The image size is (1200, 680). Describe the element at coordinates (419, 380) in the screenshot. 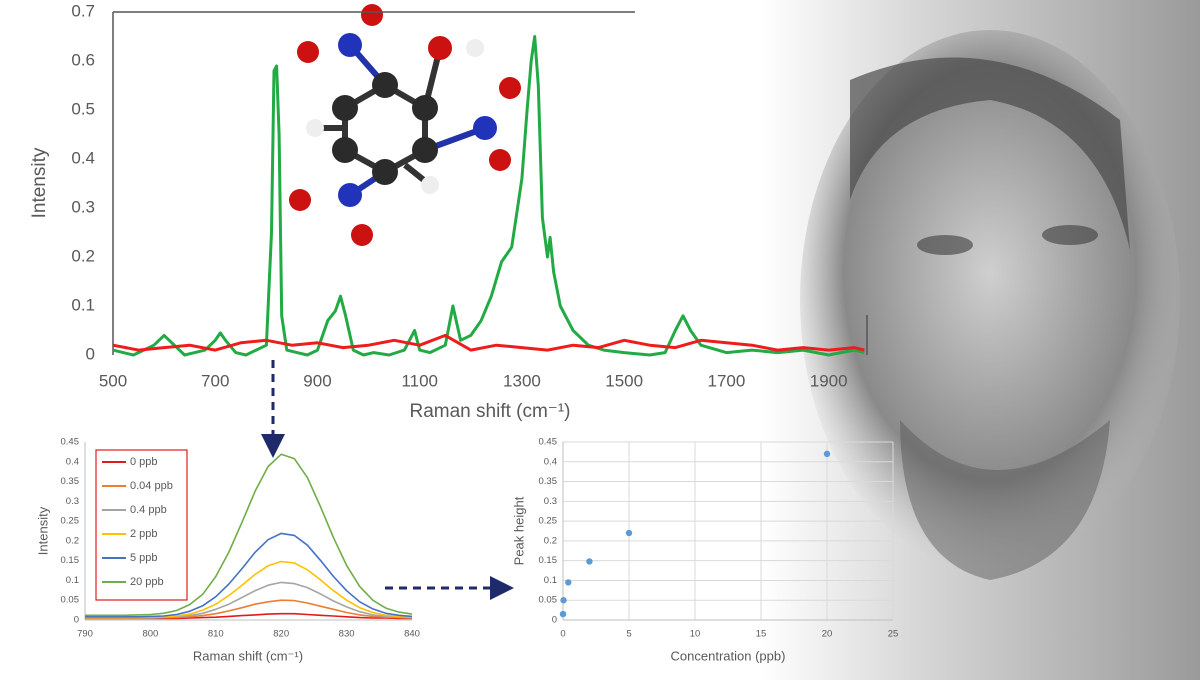

I see `x-tick-label: 1100` at that location.